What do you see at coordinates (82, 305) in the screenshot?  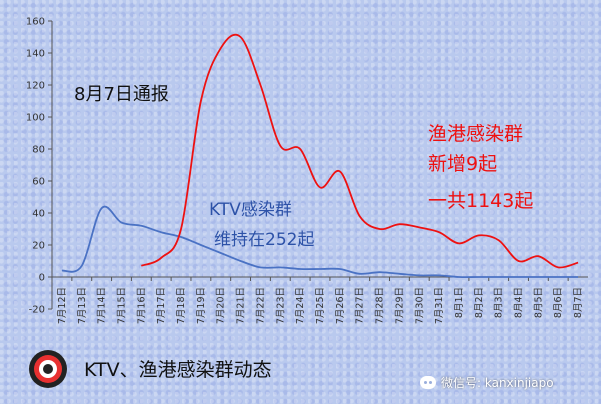 I see `x-tick-label: 7月13日` at bounding box center [82, 305].